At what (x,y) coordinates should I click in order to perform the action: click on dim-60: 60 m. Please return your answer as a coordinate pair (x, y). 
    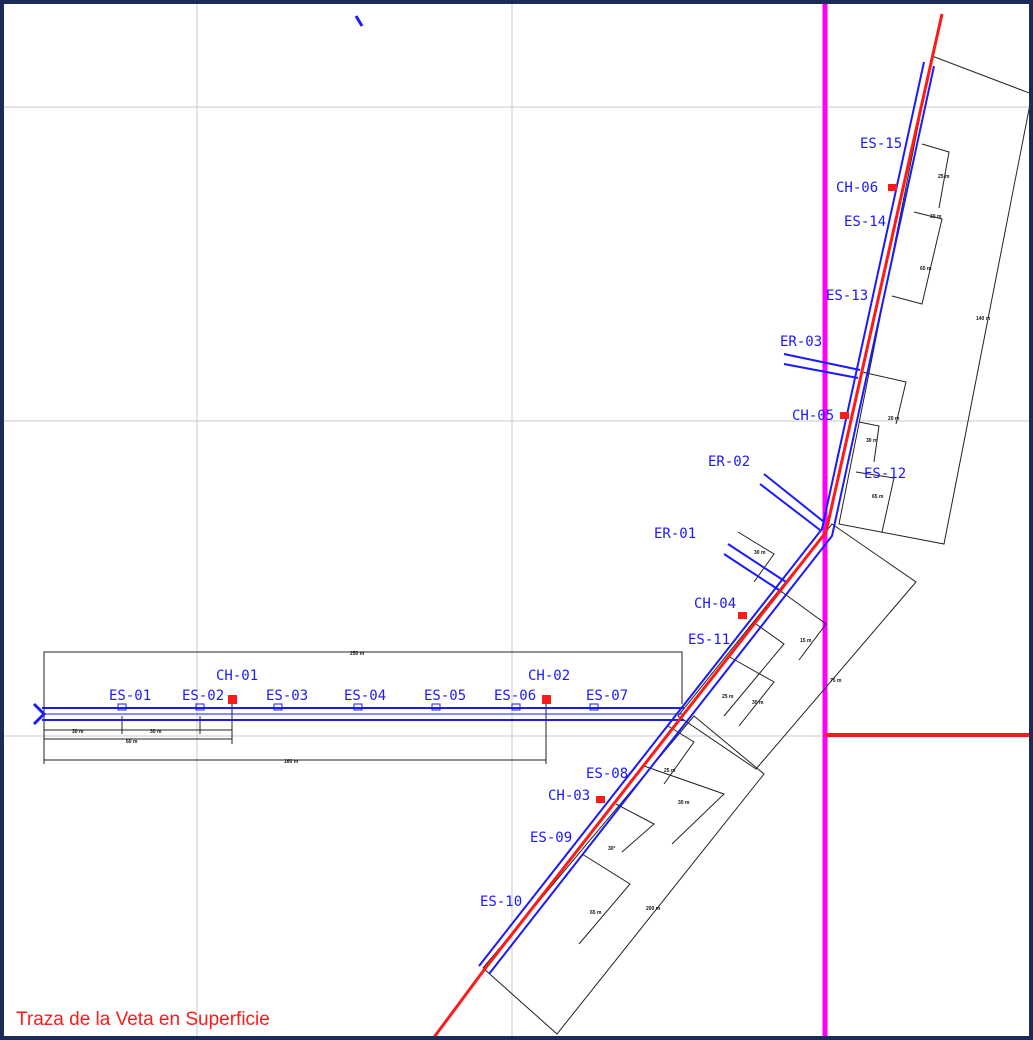
    Looking at the image, I should click on (132, 742).